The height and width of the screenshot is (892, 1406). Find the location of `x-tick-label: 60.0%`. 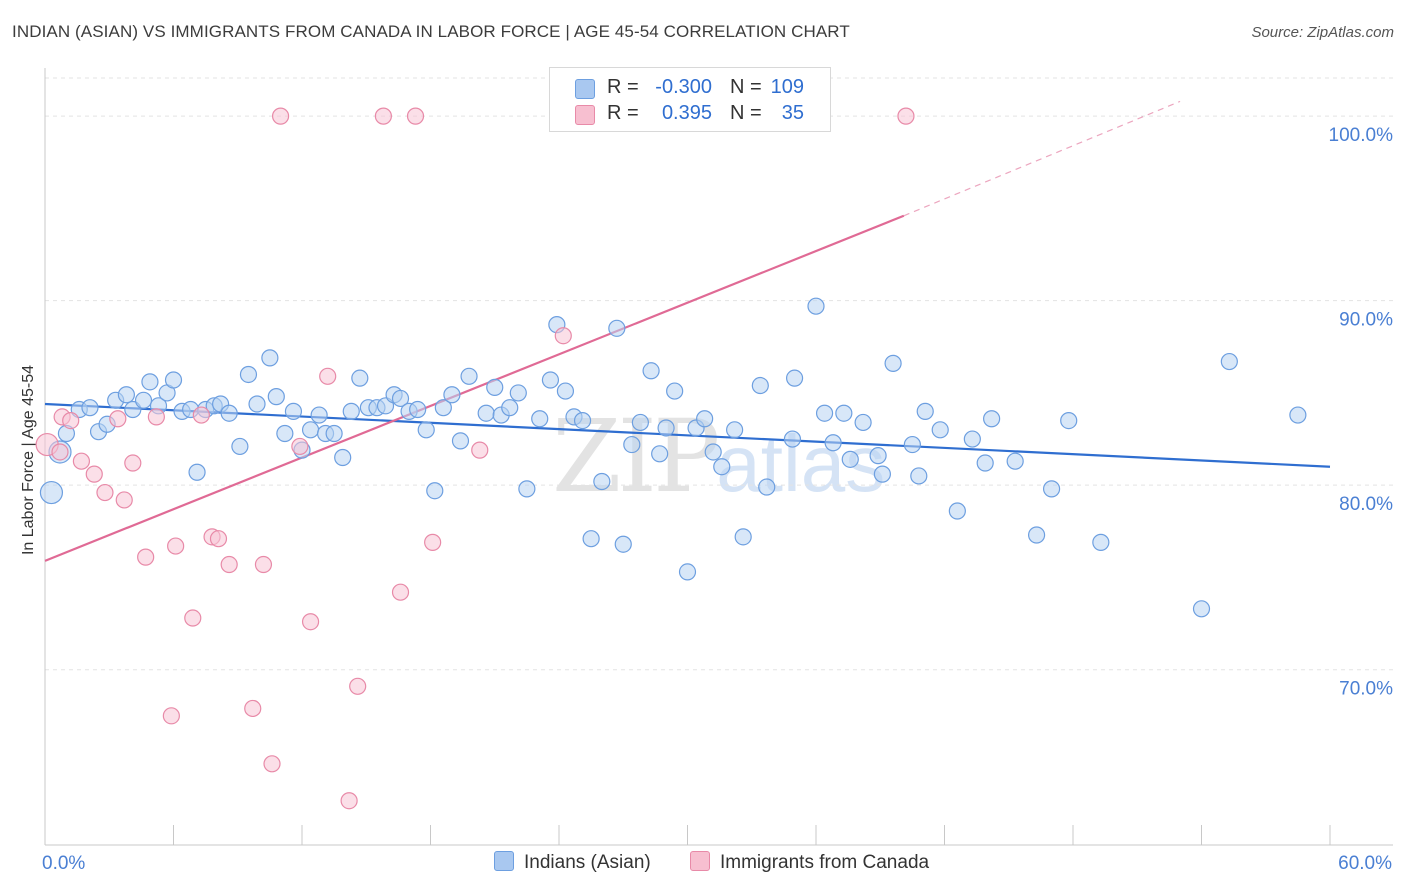

x-tick-label: 60.0% is located at coordinates (1365, 863).